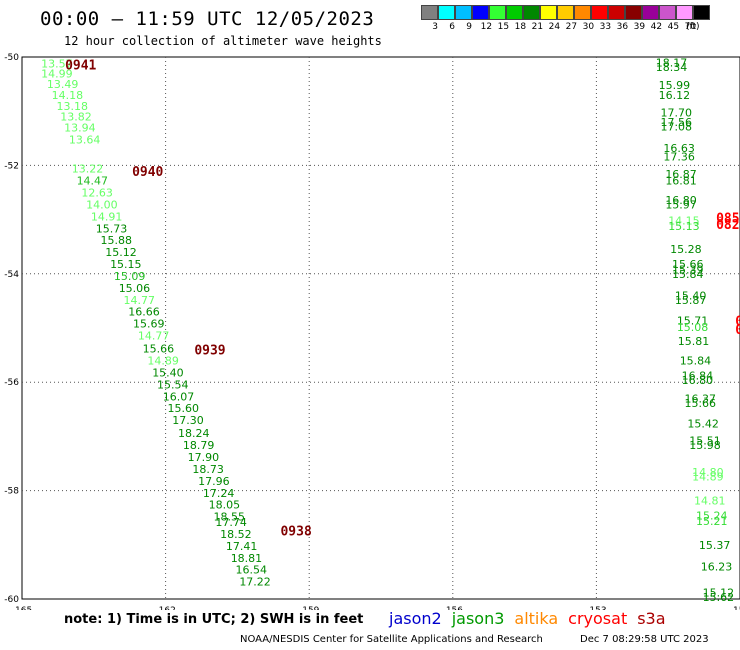 This screenshot has width=740, height=650. What do you see at coordinates (705, 441) in the screenshot?
I see `swh-value-label: 15.51` at bounding box center [705, 441].